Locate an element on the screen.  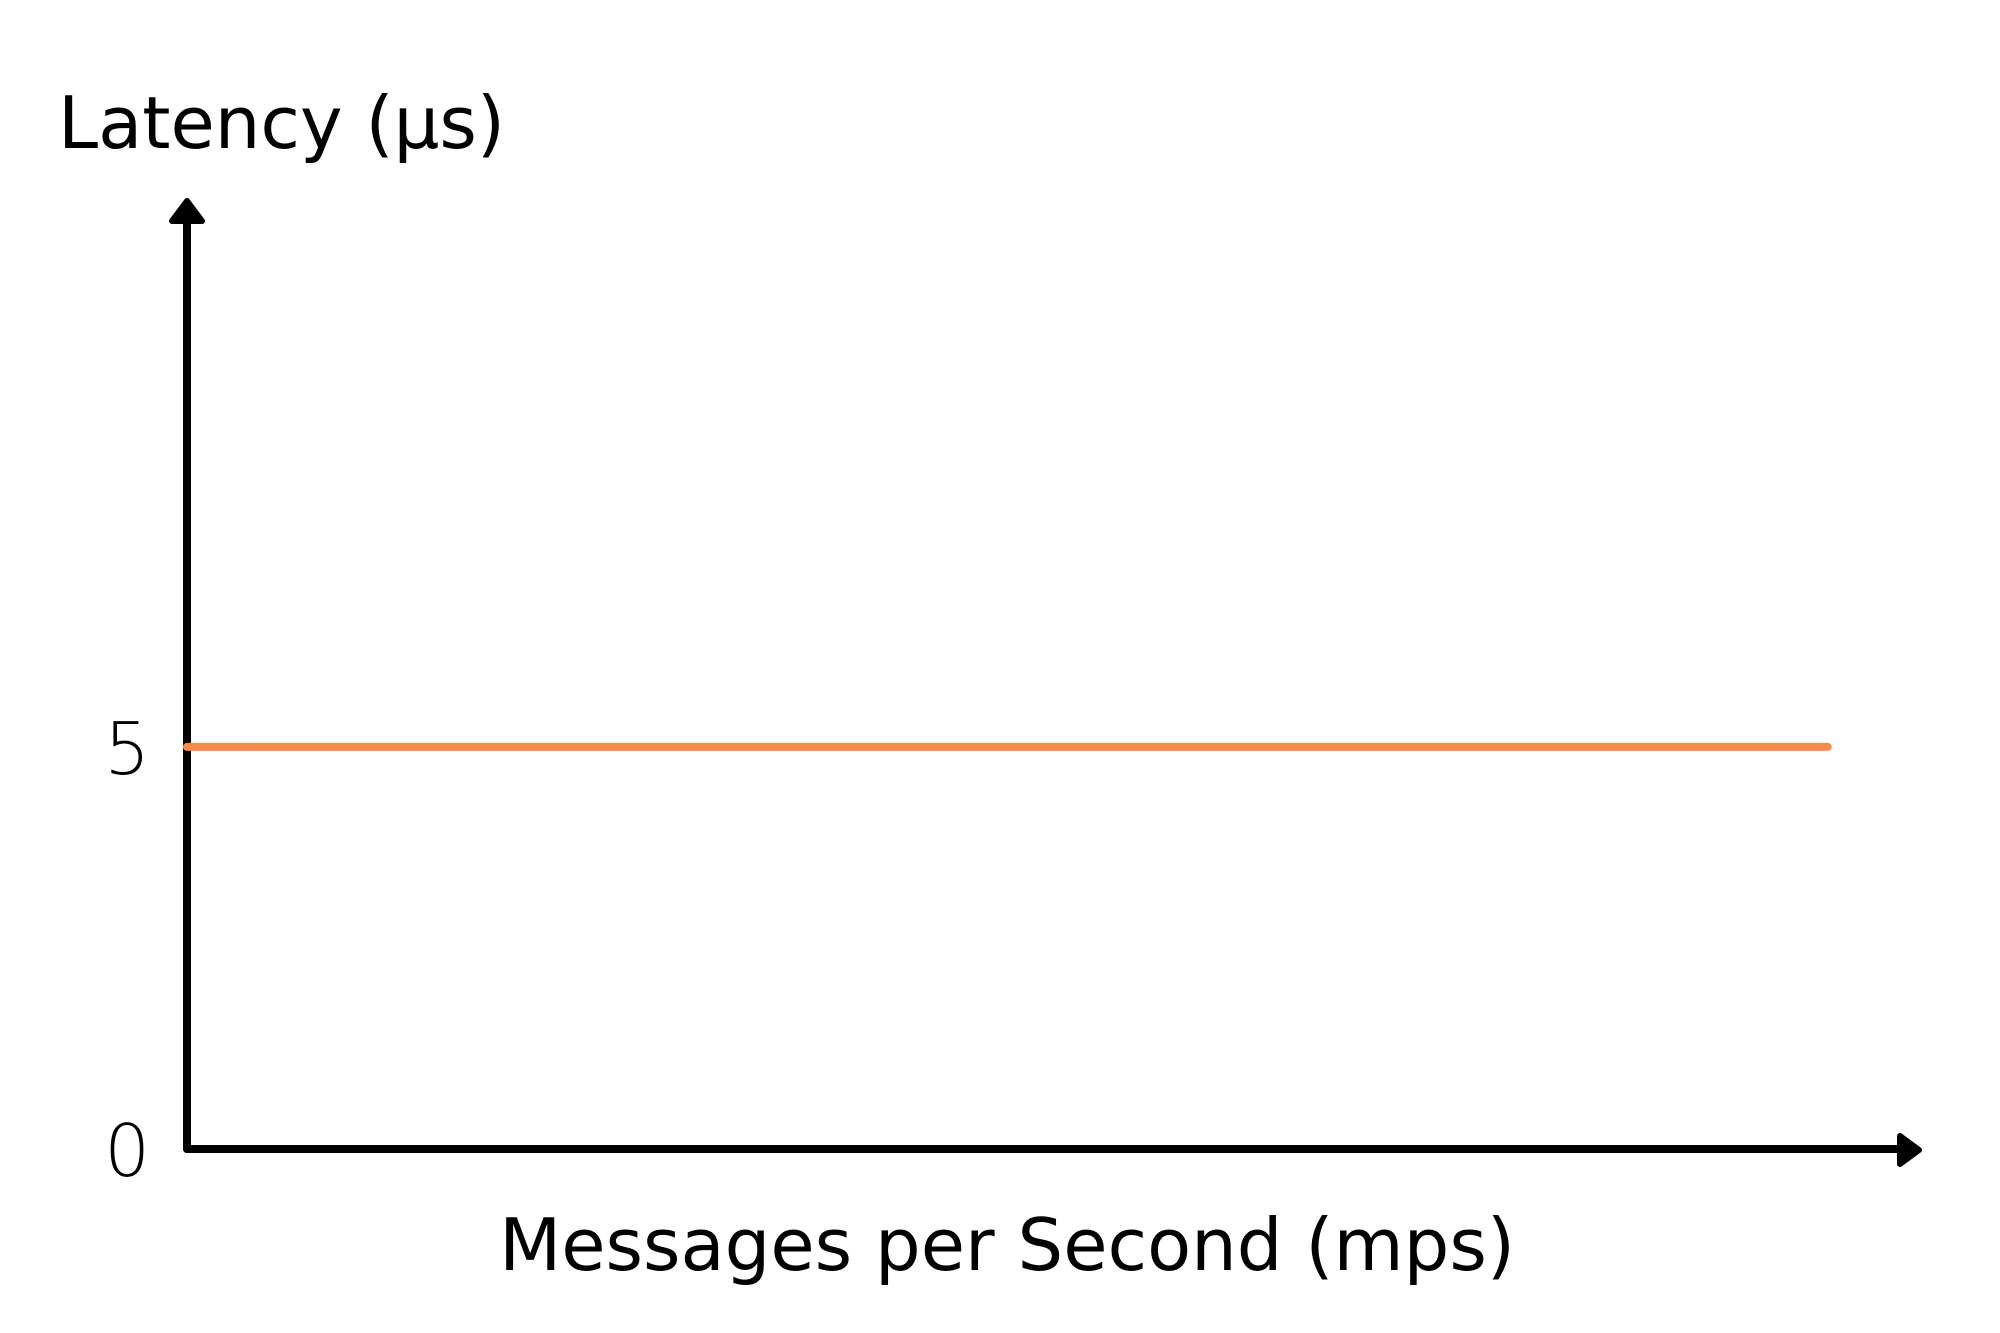
y-axis-title: Latency (µs) is located at coordinates (281, 123).